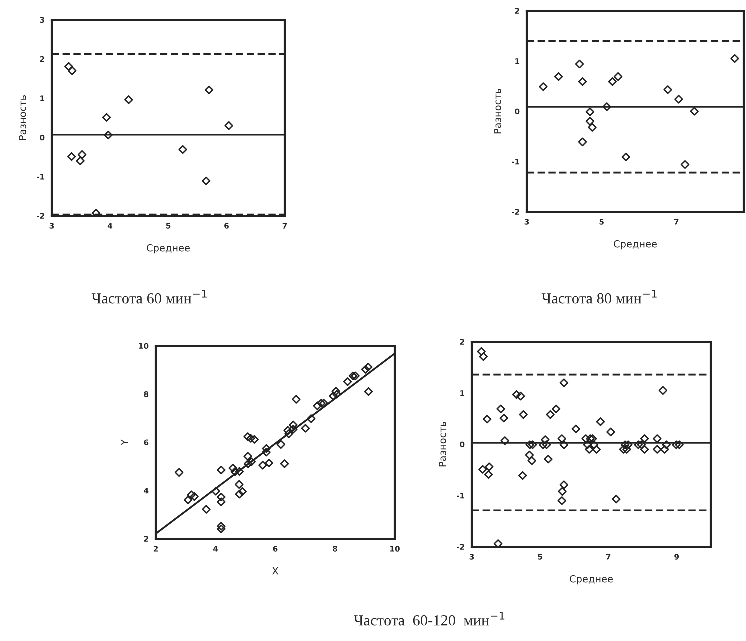  I want to click on x-axis-title: X, so click(275, 571).